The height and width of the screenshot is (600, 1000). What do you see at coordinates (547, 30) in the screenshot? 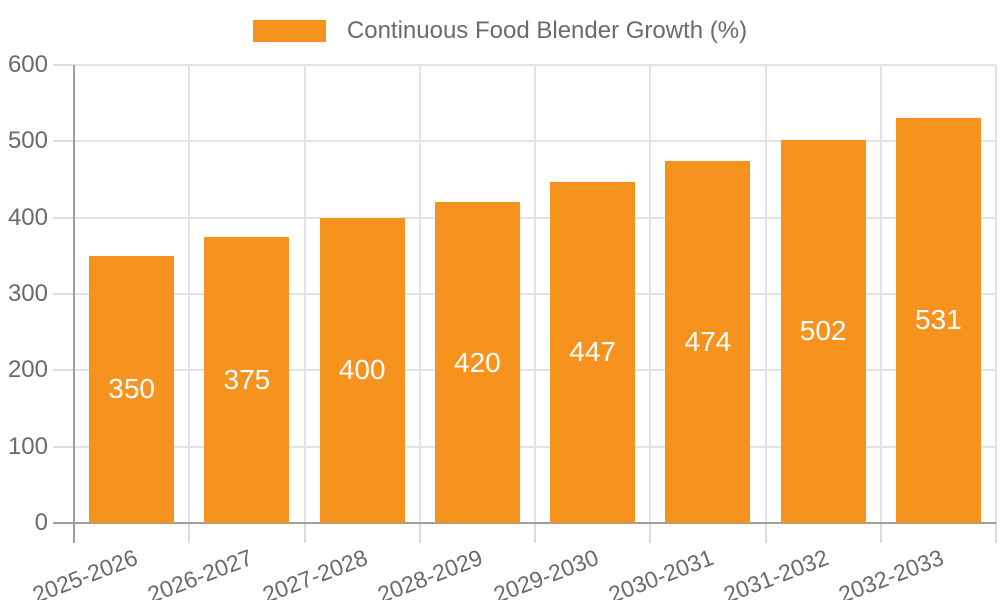
I see `legend-label: Continuous Food Blender Growth (%)` at bounding box center [547, 30].